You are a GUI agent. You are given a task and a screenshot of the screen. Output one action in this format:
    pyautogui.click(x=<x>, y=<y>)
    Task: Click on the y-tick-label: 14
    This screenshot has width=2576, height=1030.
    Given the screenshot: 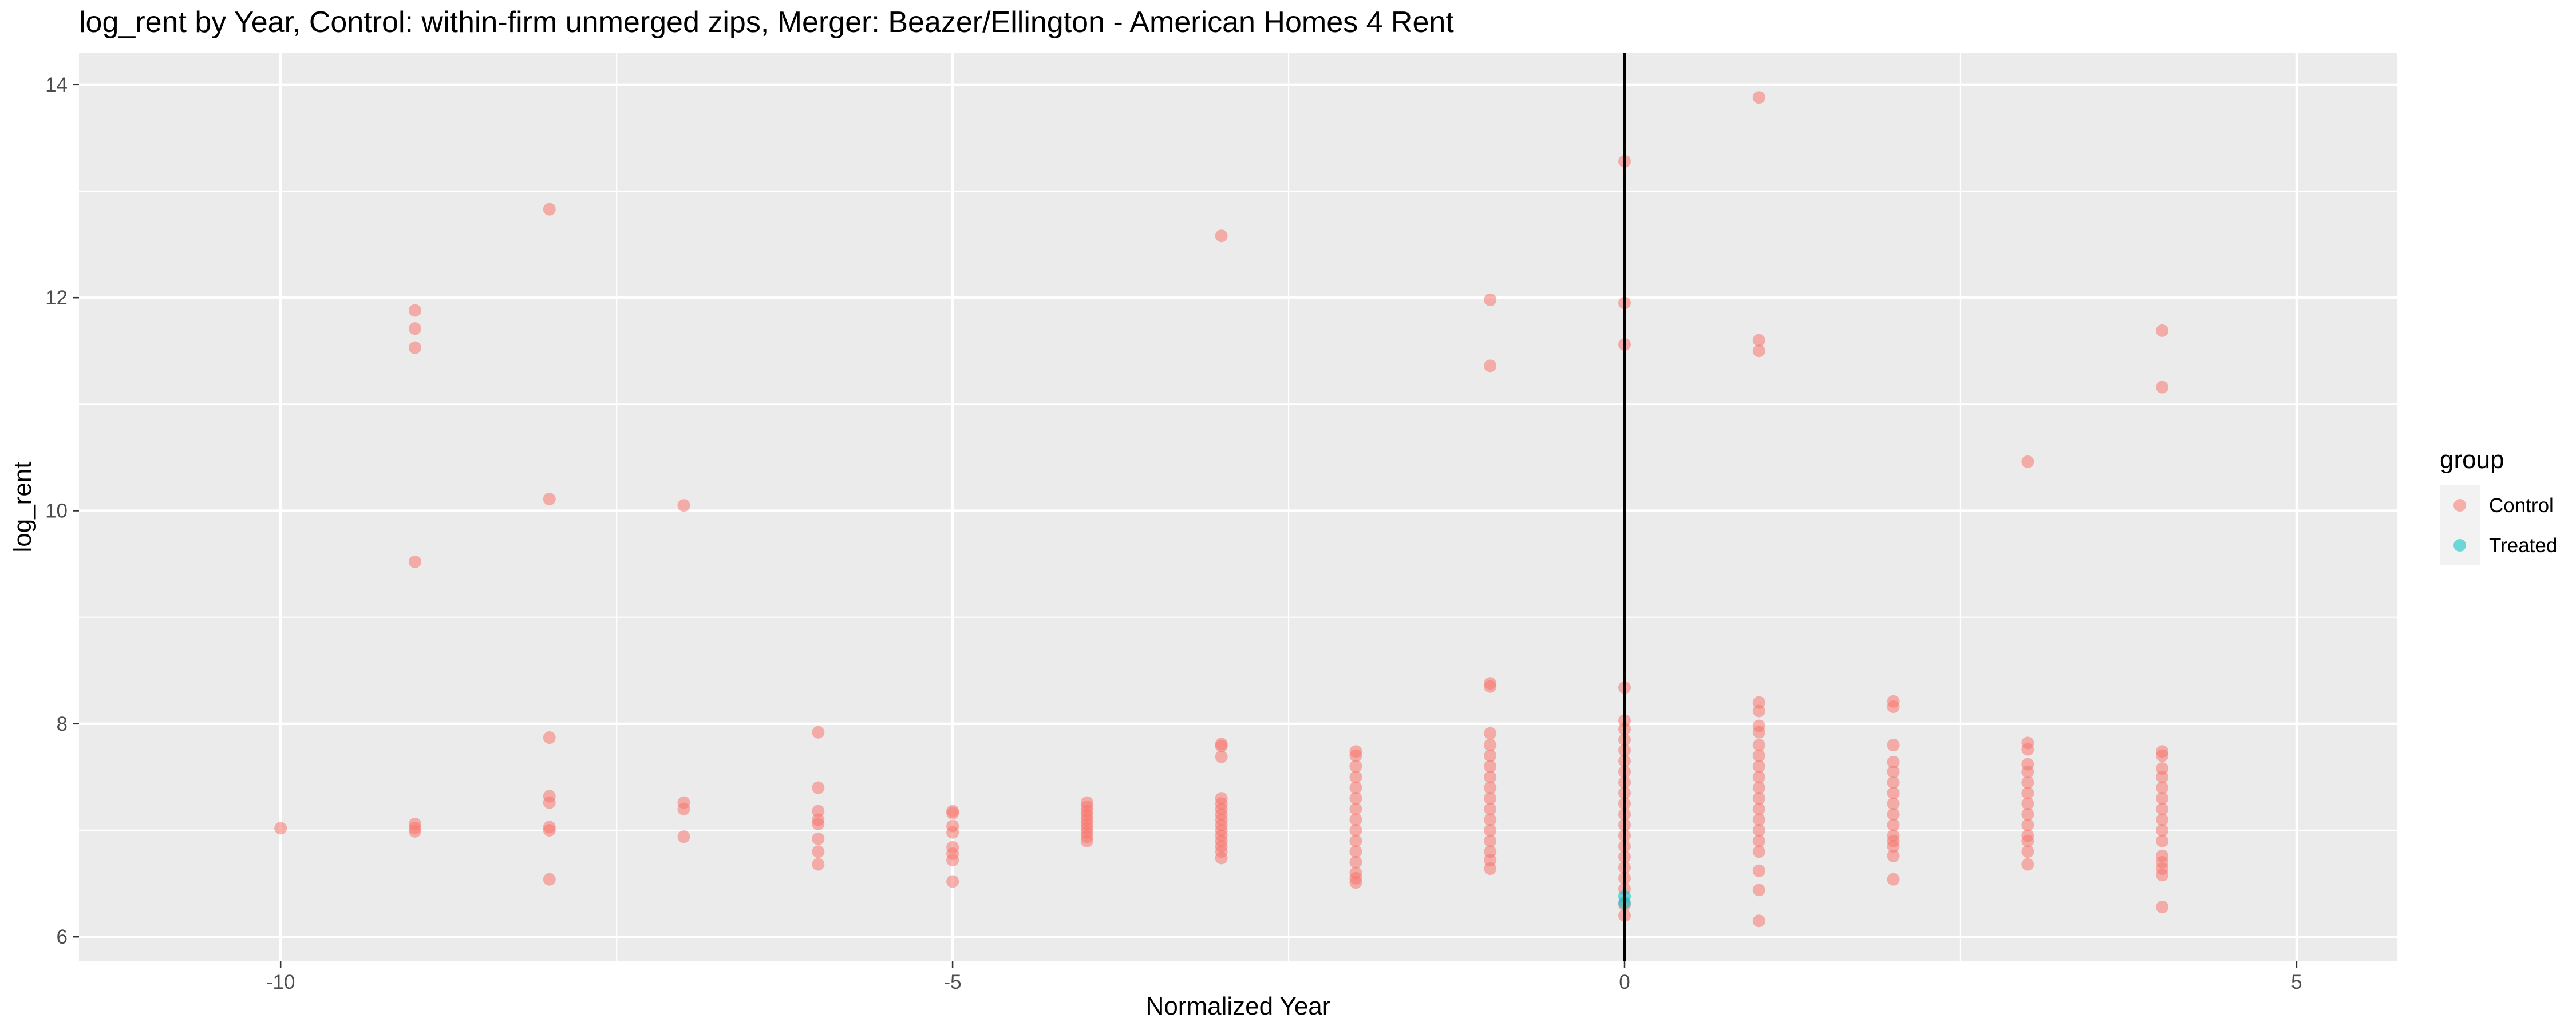 What is the action you would take?
    pyautogui.click(x=56, y=85)
    